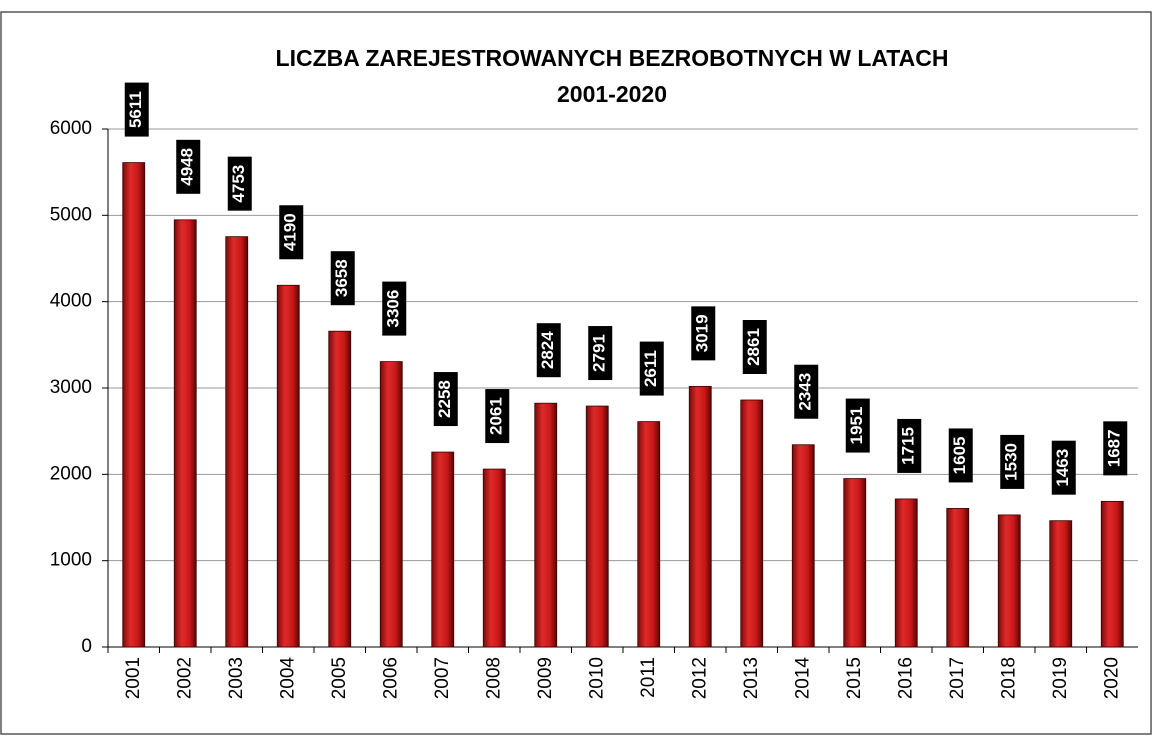  I want to click on value-label: 1687, so click(1114, 448).